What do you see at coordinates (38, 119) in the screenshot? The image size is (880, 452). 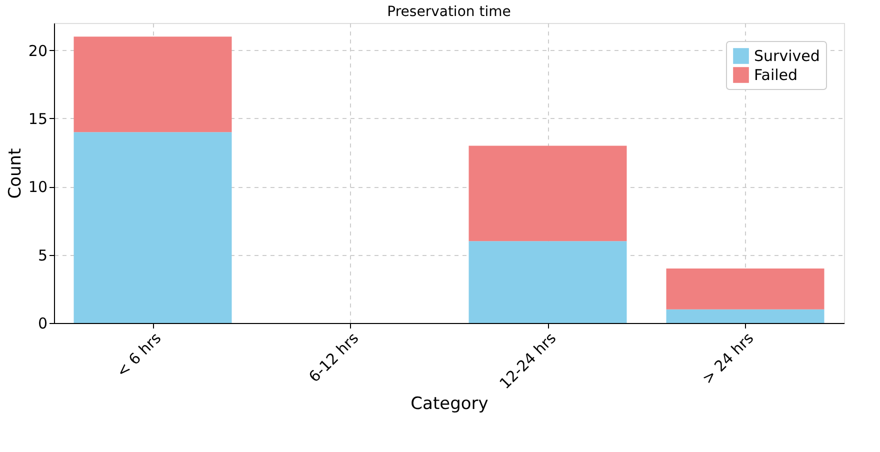 I see `y-tick-label: 15` at bounding box center [38, 119].